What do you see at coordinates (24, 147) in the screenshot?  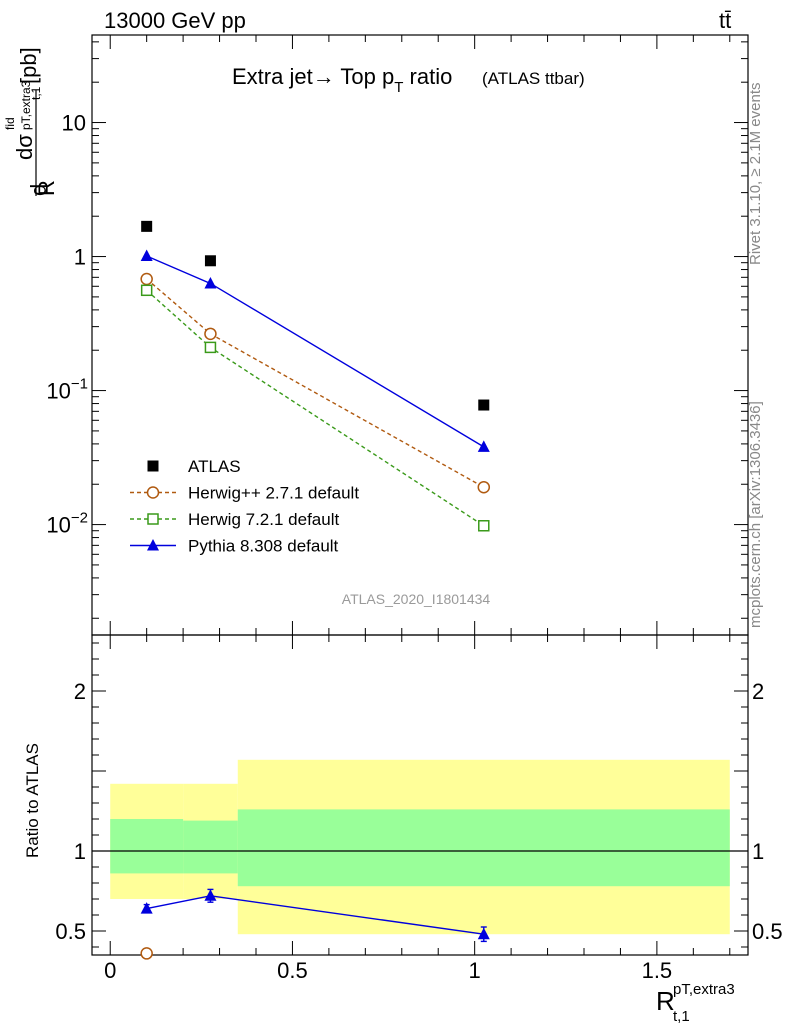 I see `main-y-axis-label-text: dσ` at bounding box center [24, 147].